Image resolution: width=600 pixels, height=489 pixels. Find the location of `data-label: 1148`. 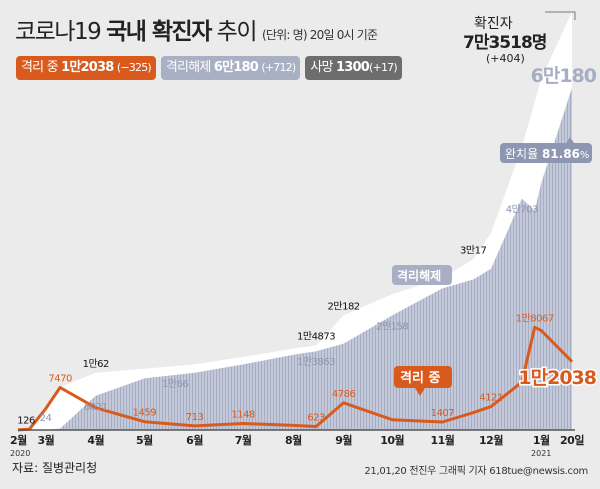

data-label: 1148 is located at coordinates (243, 414).